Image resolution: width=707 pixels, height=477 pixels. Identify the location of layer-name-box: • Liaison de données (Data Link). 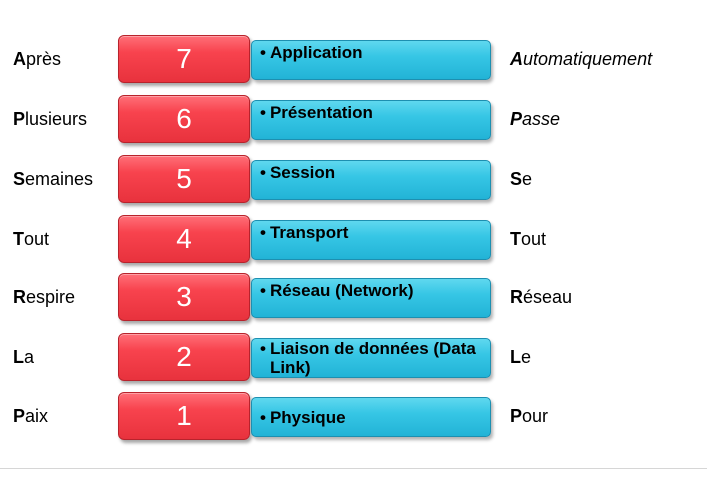
(371, 358).